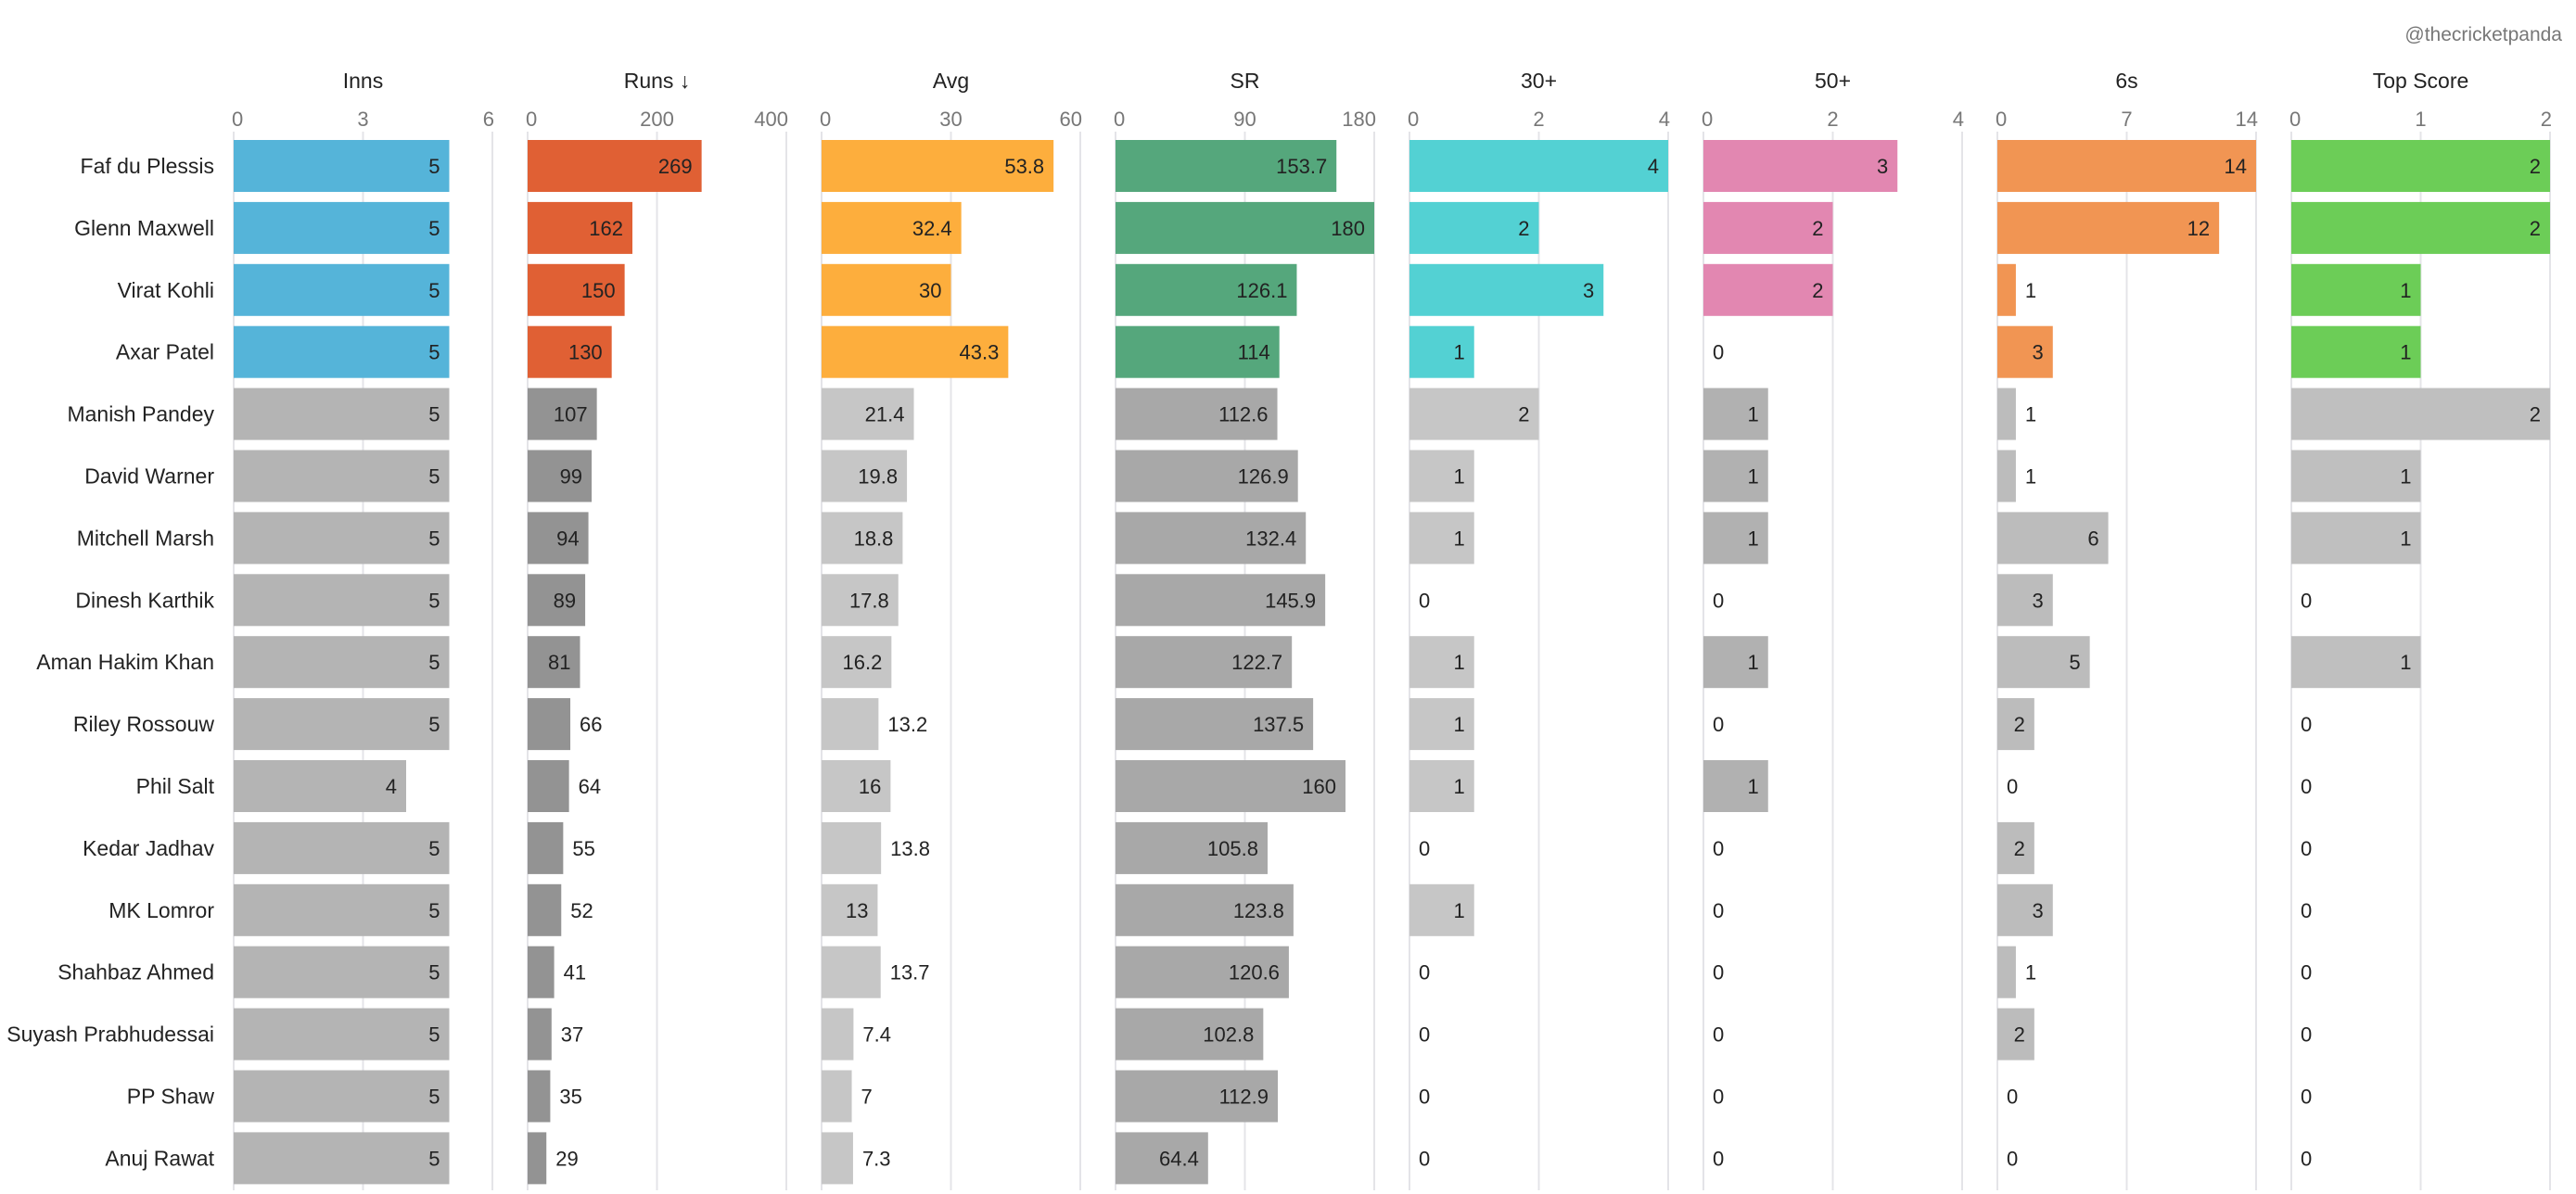  What do you see at coordinates (391, 786) in the screenshot?
I see `bar-value-label: 4` at bounding box center [391, 786].